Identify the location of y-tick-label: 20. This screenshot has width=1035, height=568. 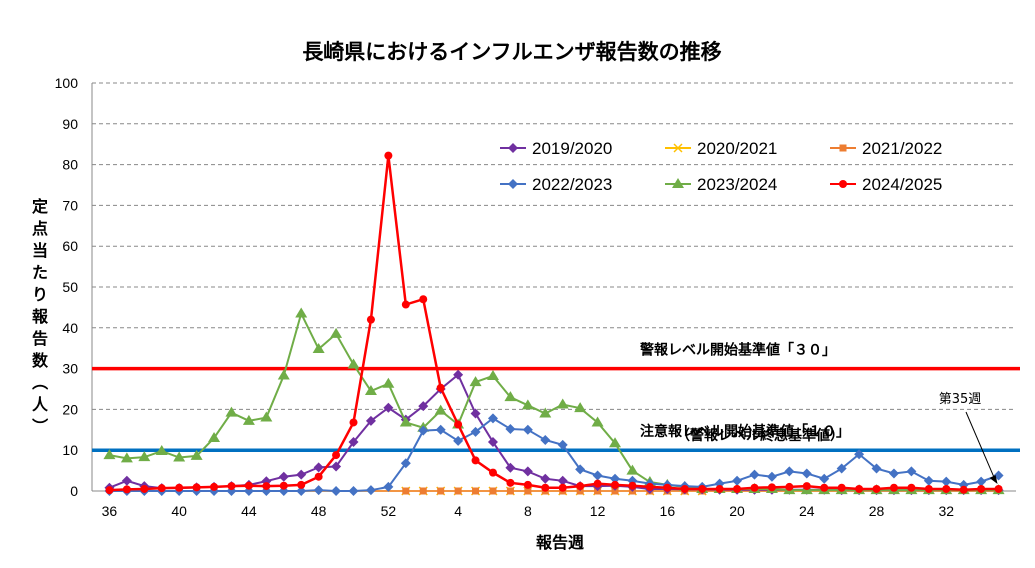
(70, 409).